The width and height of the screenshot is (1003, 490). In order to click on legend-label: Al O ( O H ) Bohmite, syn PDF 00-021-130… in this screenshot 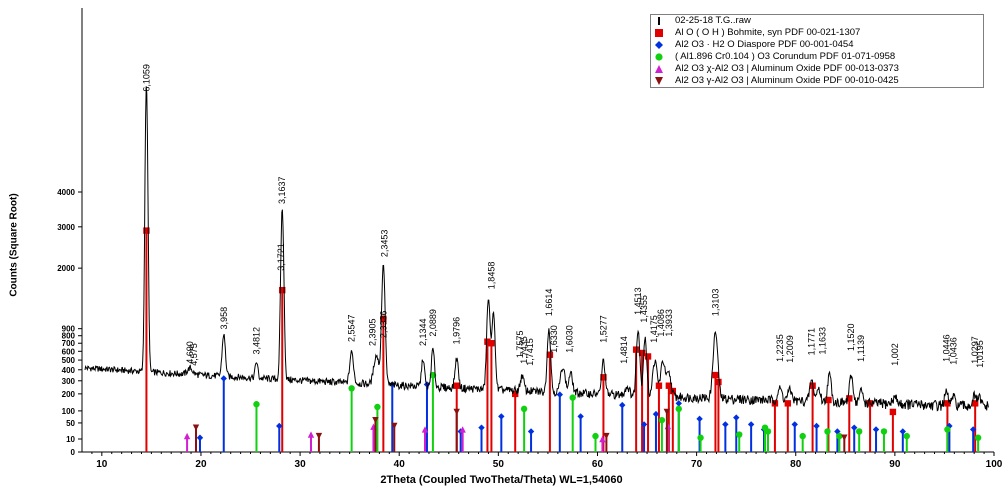, I will do `click(768, 32)`.